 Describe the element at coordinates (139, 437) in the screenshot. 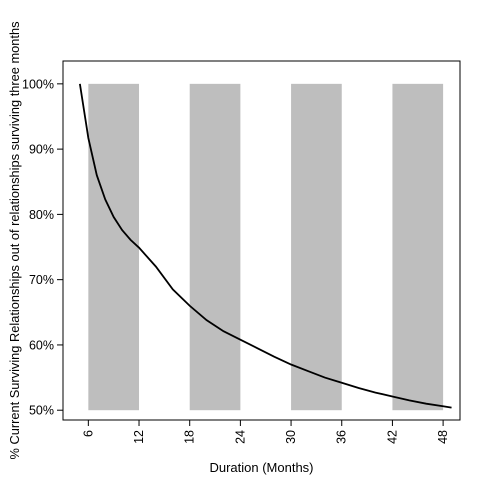

I see `x-tick-label: 12` at that location.